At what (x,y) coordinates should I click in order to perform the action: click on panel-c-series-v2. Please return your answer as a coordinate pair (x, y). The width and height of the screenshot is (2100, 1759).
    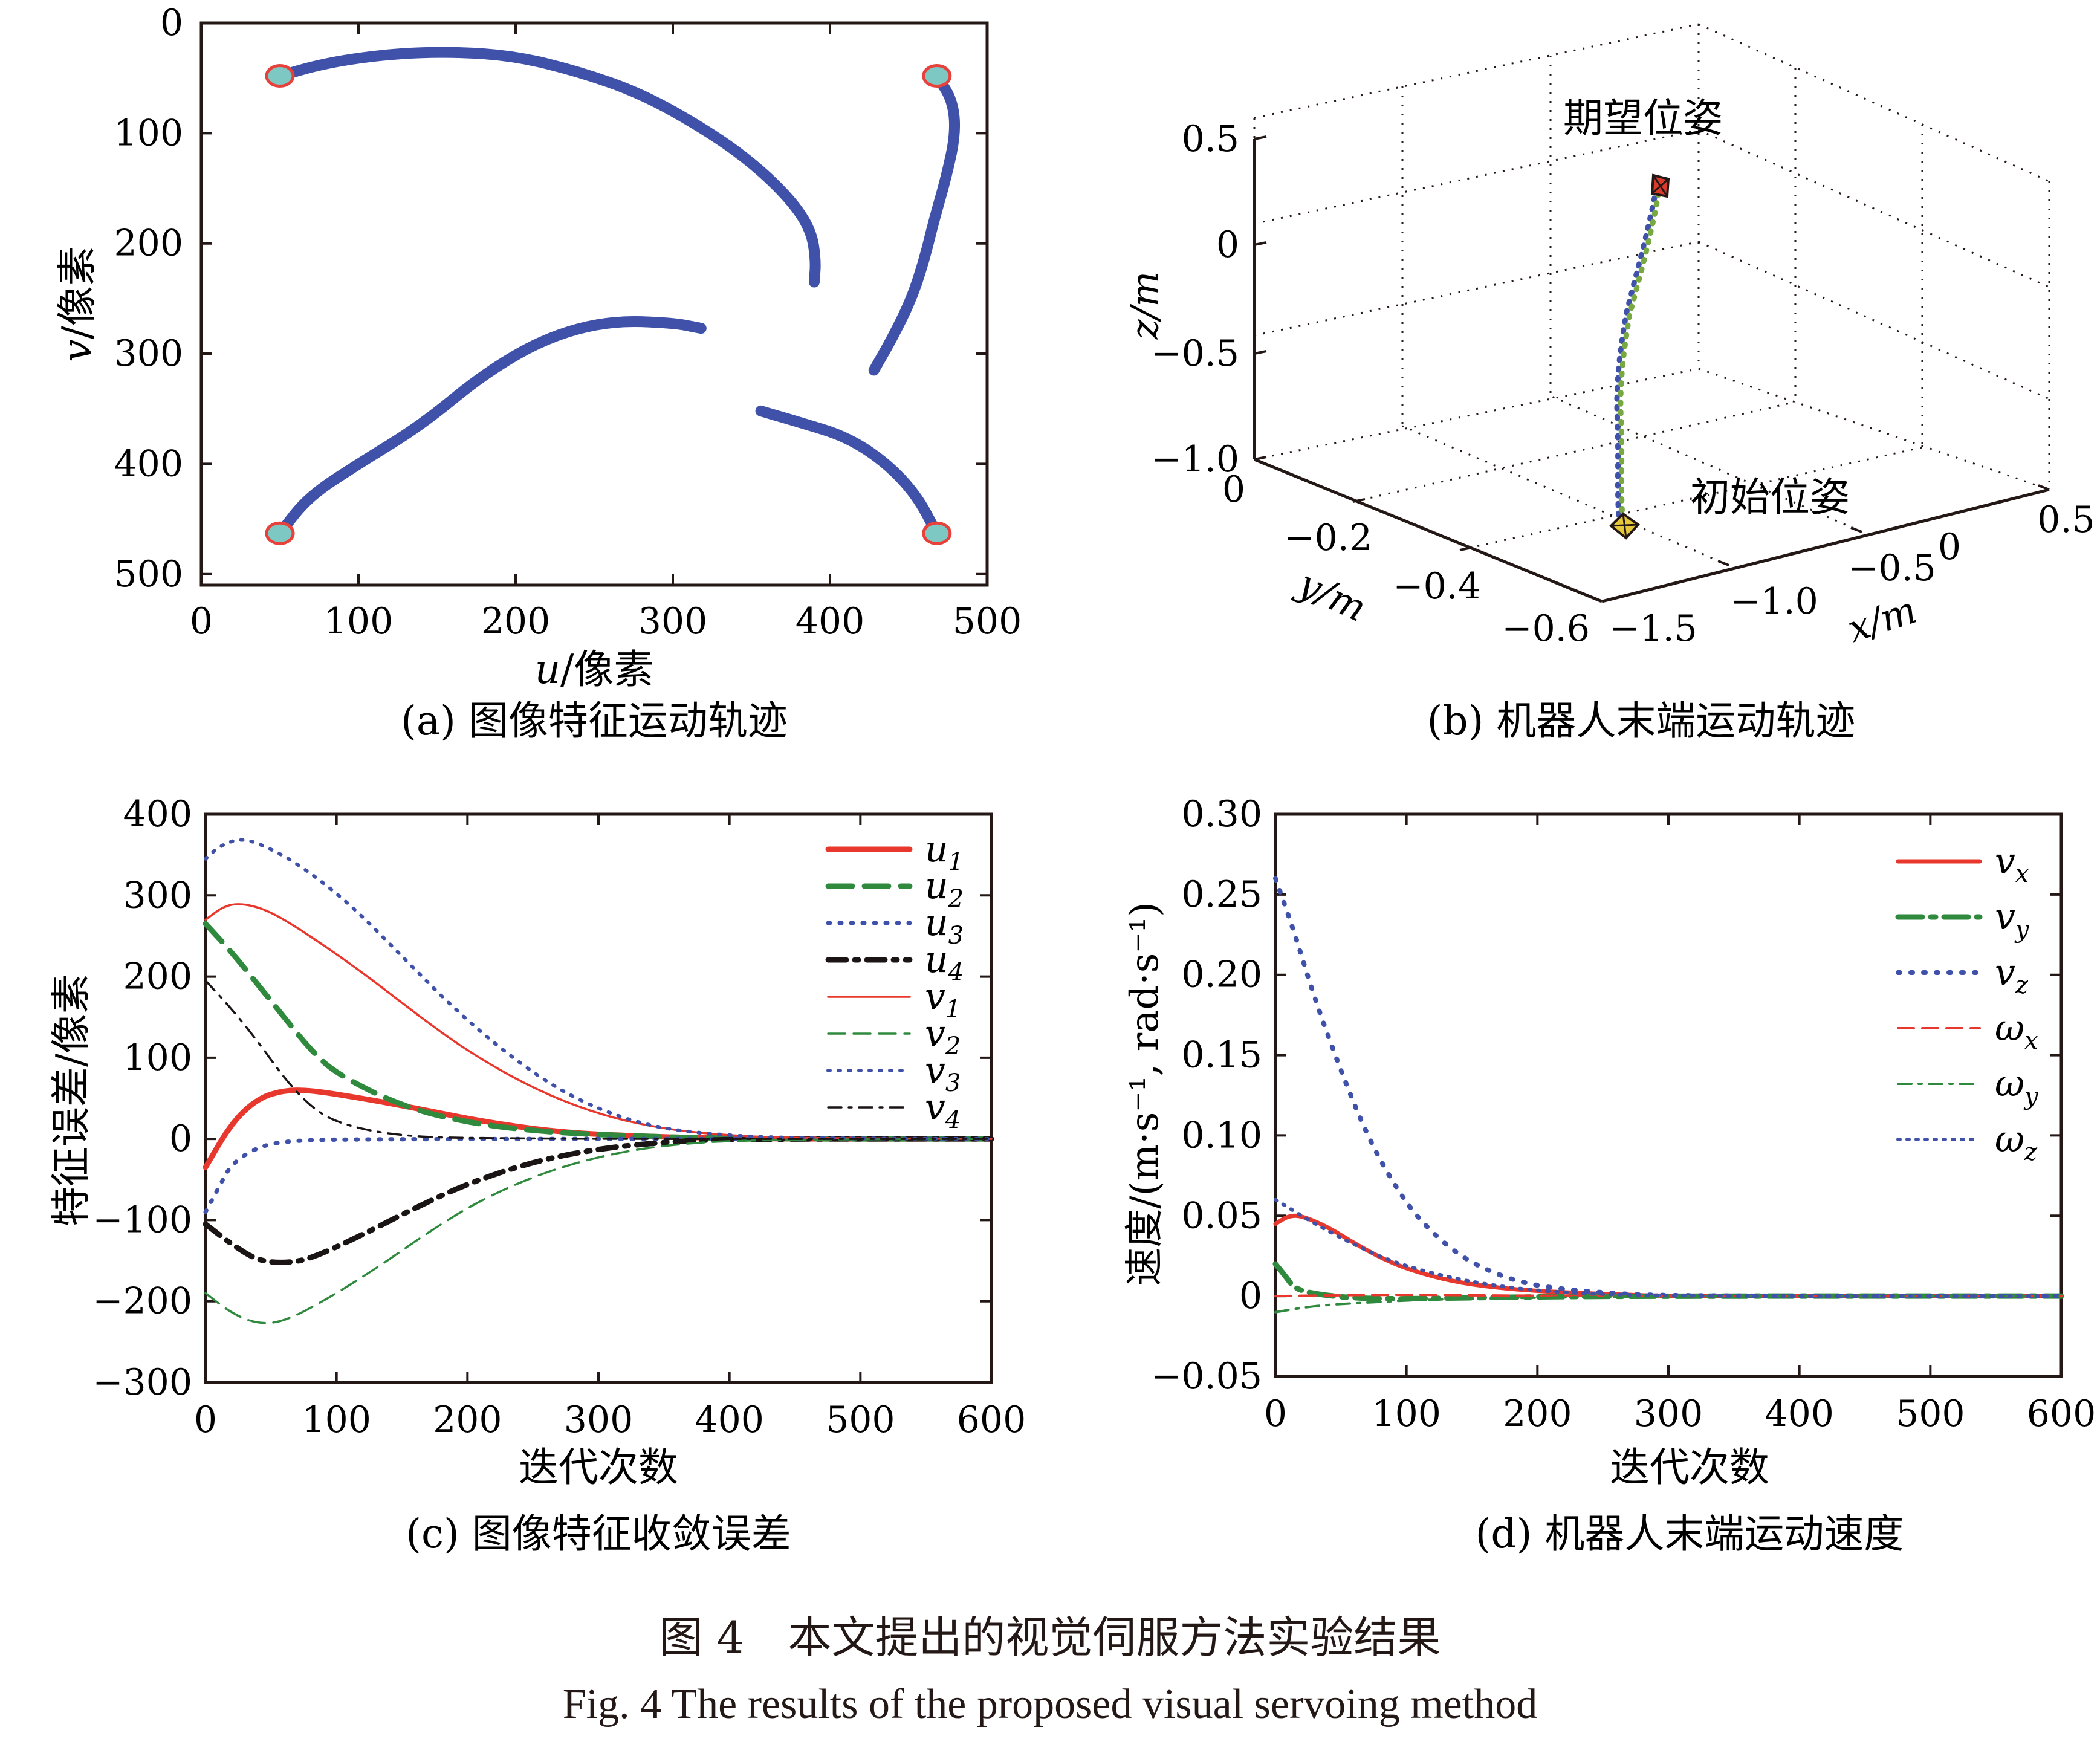
    Looking at the image, I should click on (598, 1231).